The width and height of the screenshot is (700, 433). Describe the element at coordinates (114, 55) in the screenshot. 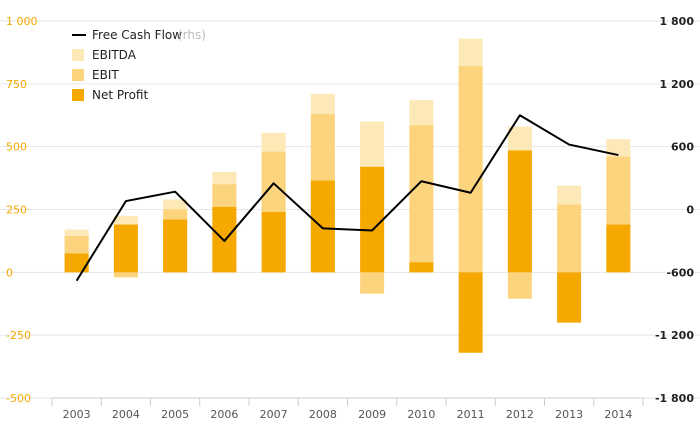

I see `legend-label-ebitda: EBITDA` at that location.